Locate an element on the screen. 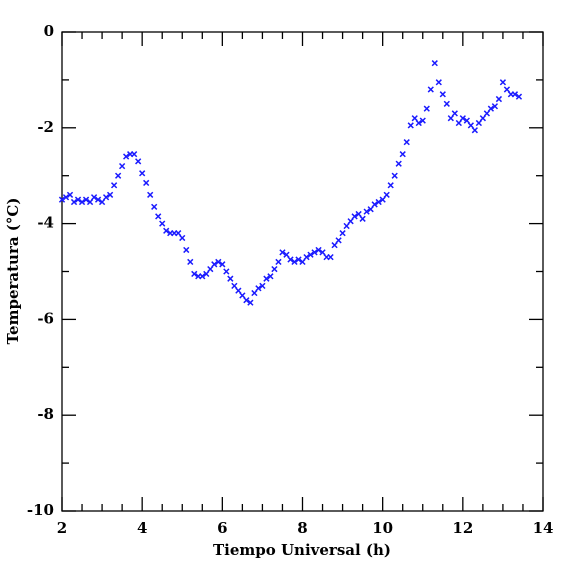 This screenshot has width=574, height=574. y-tick-label: -6 is located at coordinates (45, 318).